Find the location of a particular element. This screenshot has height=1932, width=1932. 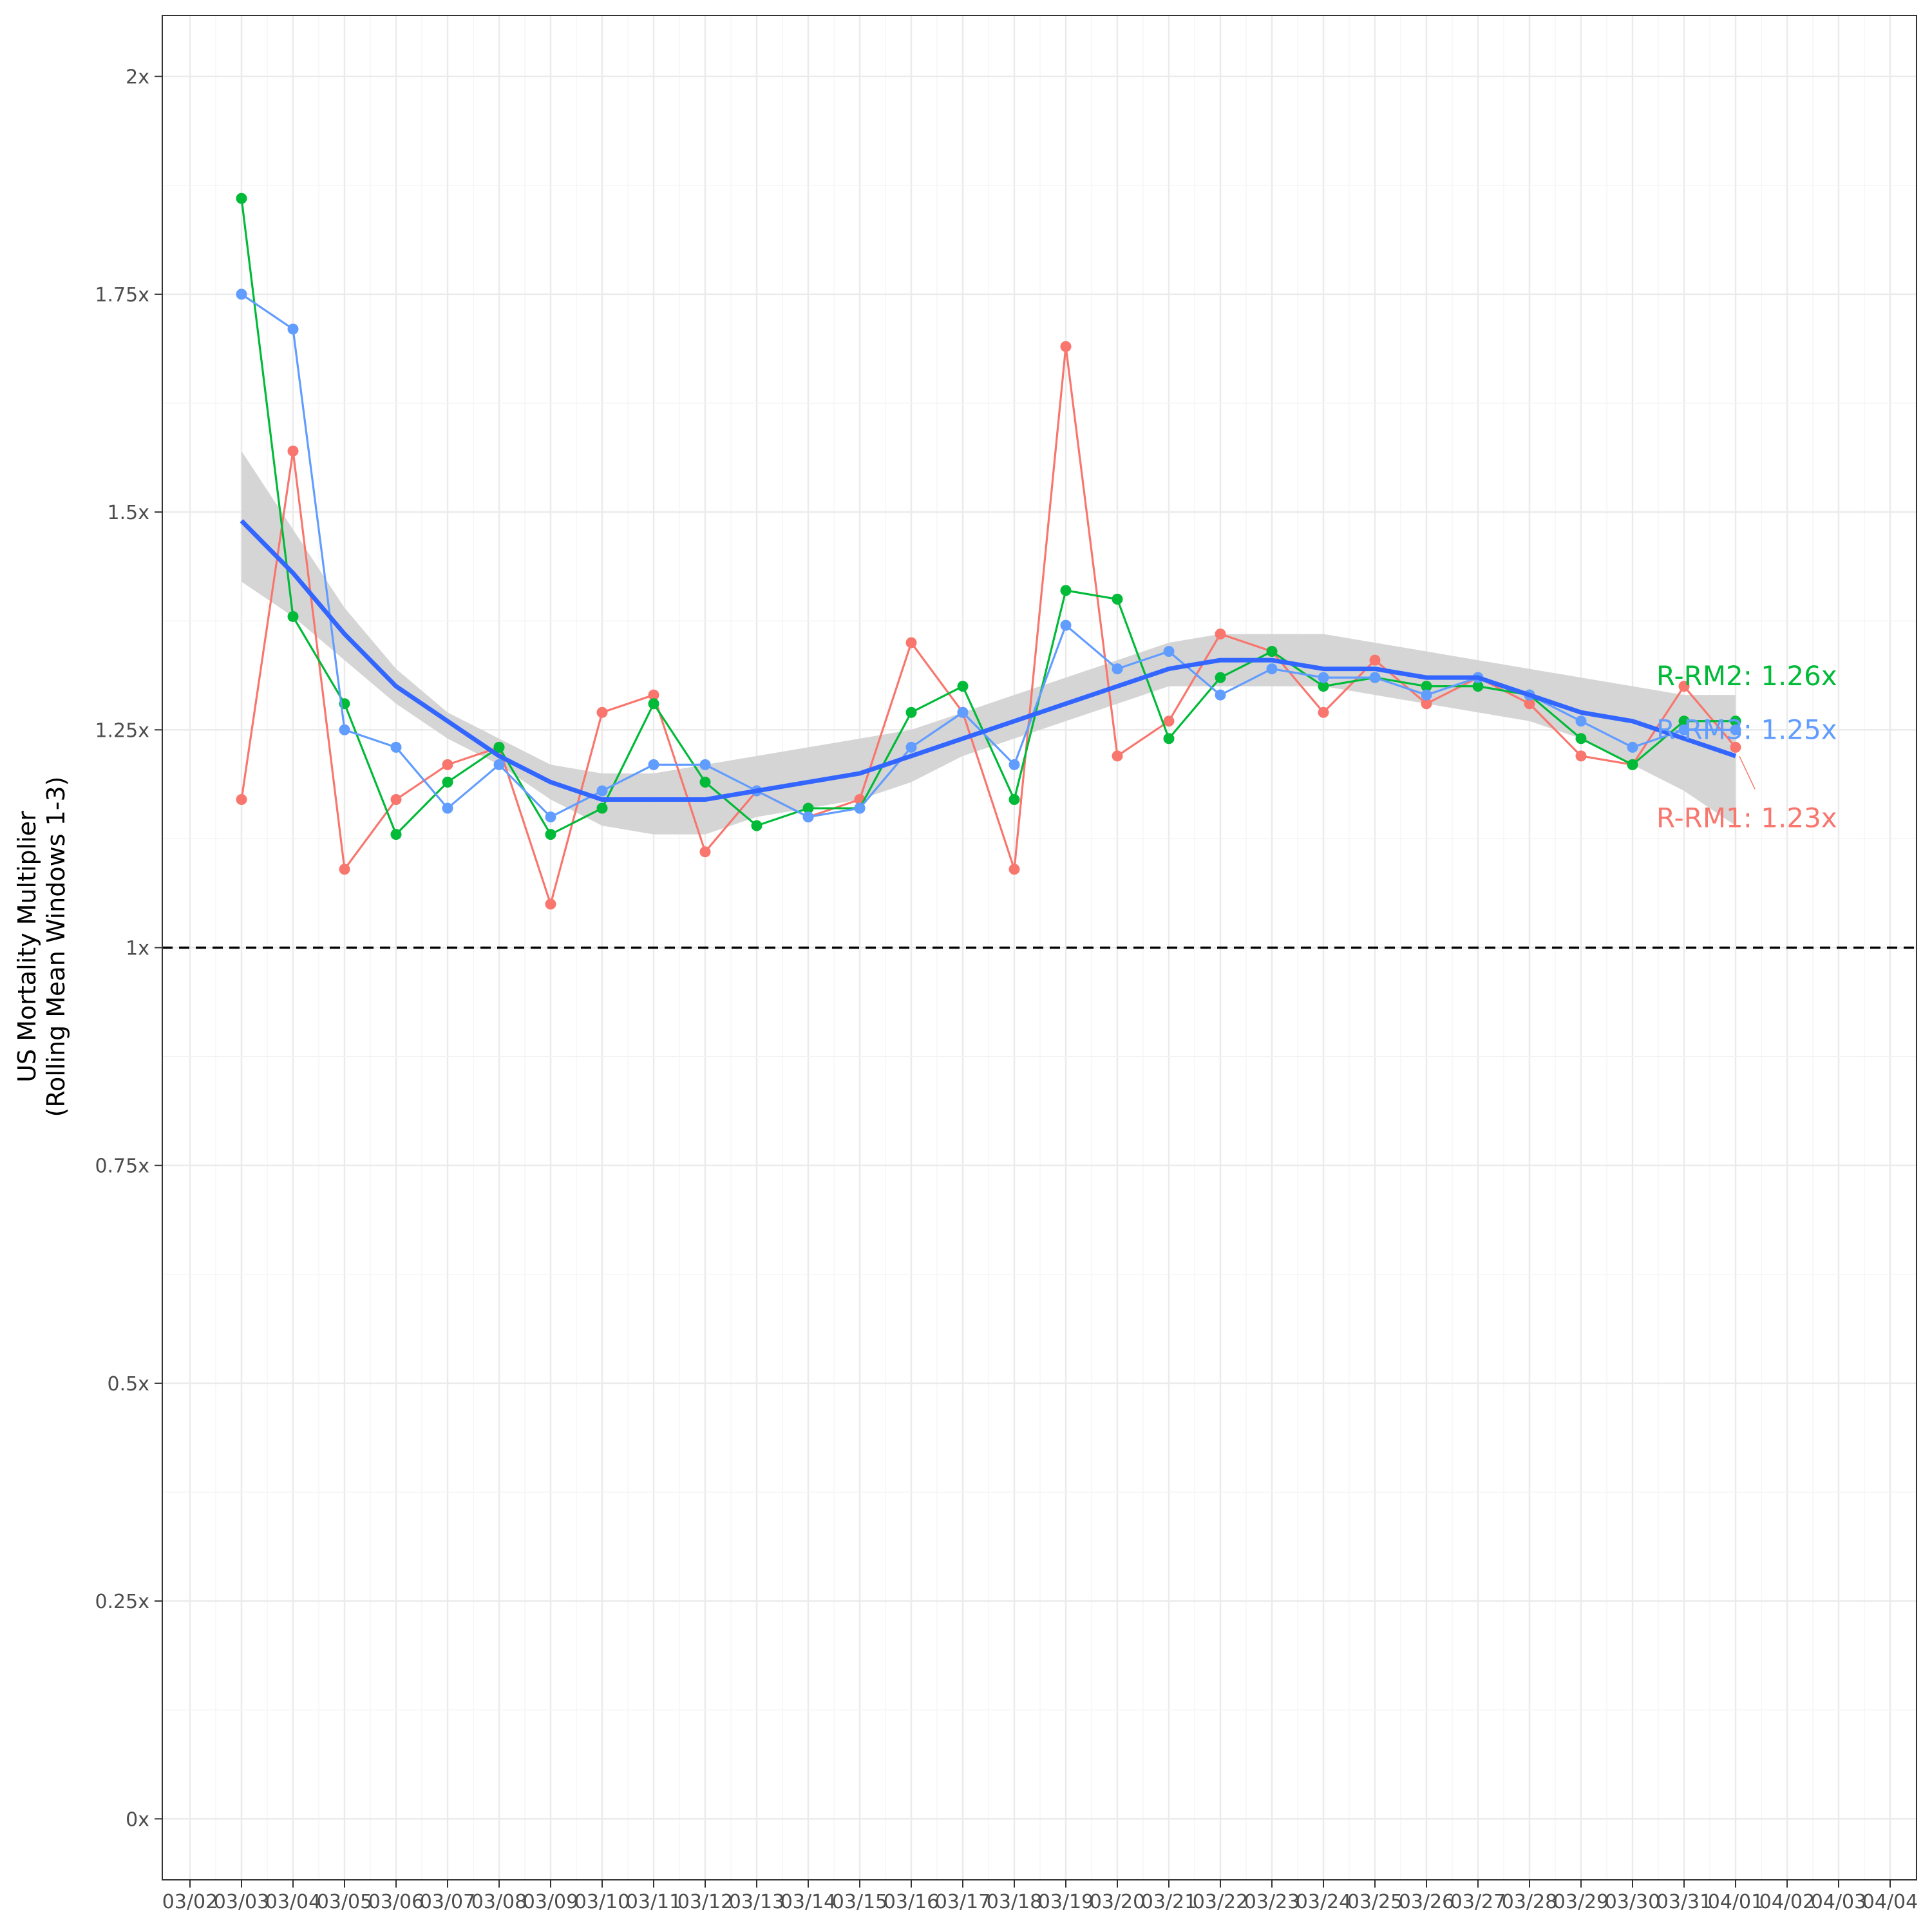

x-tick-label: 03/17 is located at coordinates (963, 1902).